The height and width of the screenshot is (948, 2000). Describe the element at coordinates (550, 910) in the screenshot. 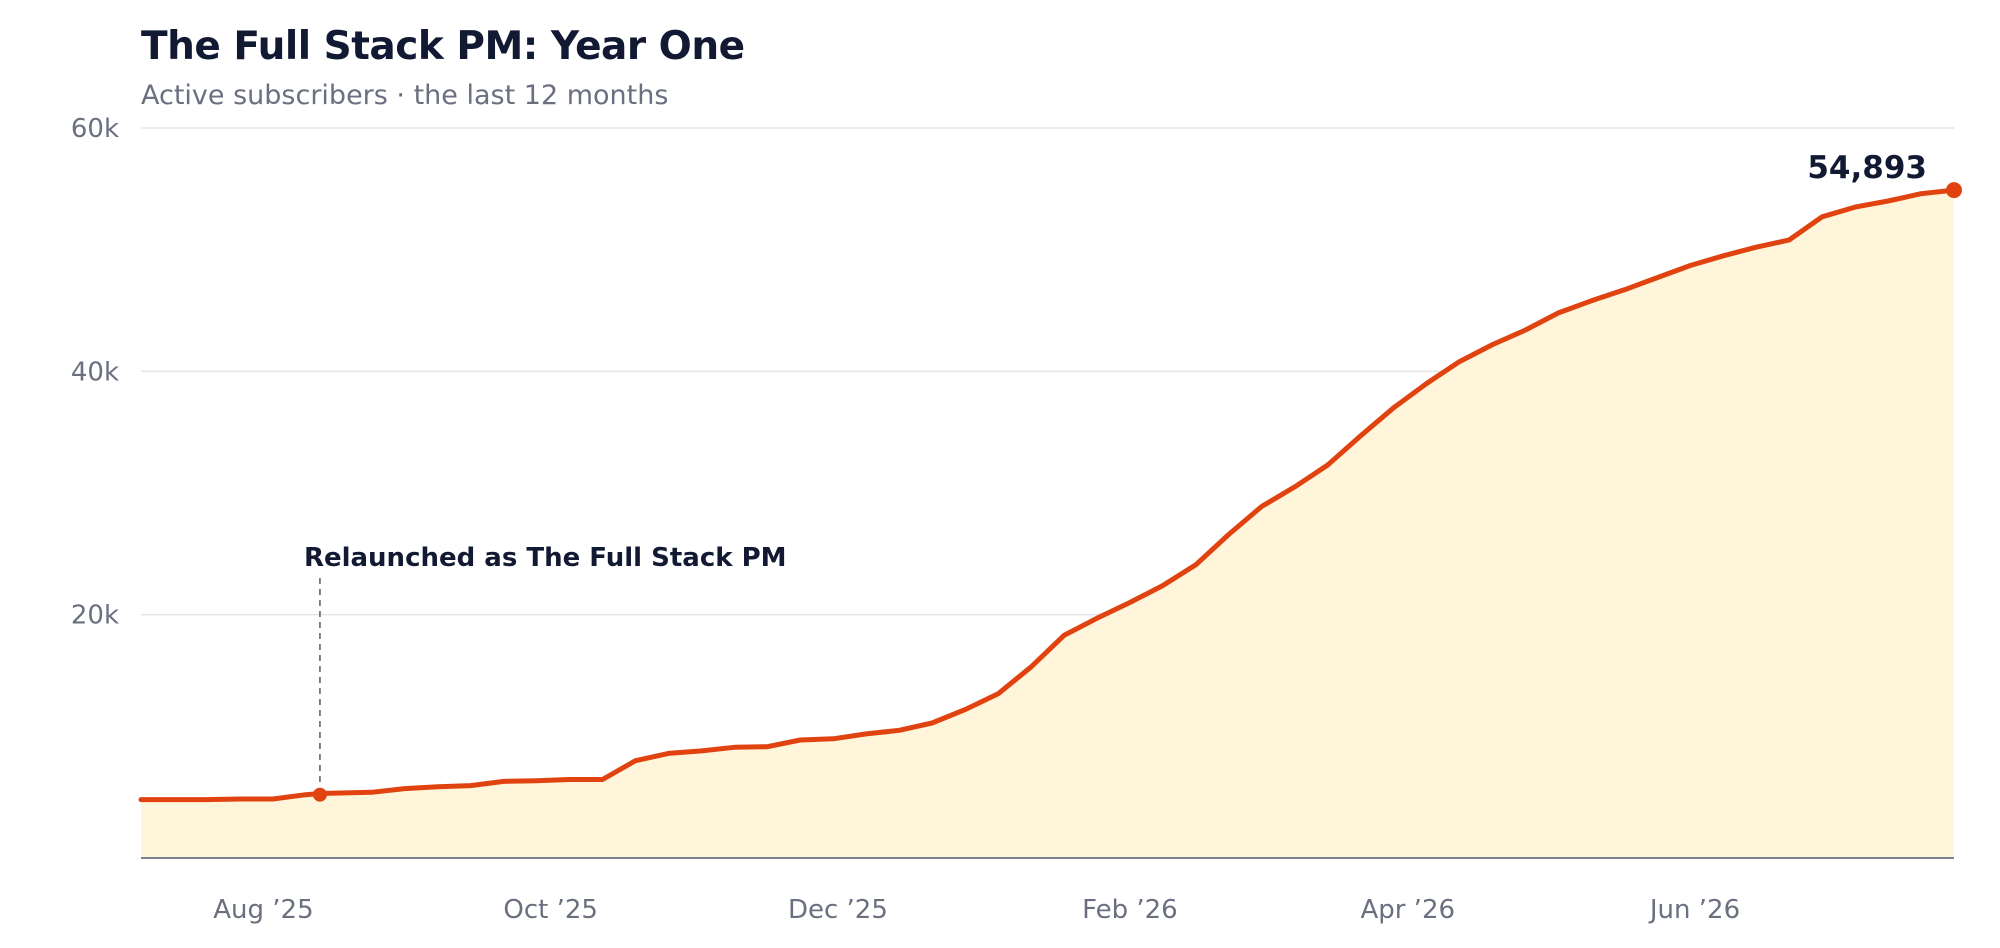

I see `x-tick-label: Oct ’25` at that location.